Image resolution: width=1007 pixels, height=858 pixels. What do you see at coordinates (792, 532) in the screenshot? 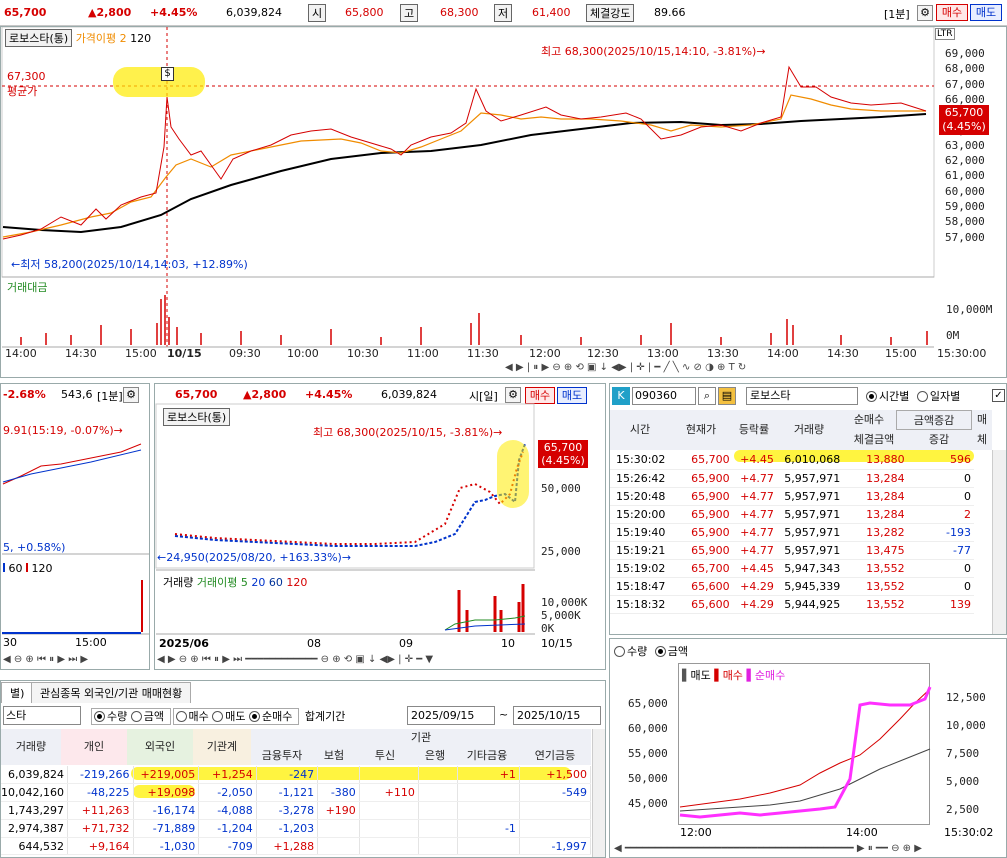
I see `table-row: 15:19:40 65,900 +4.77 5,957,971 13,282 -193` at bounding box center [792, 532].